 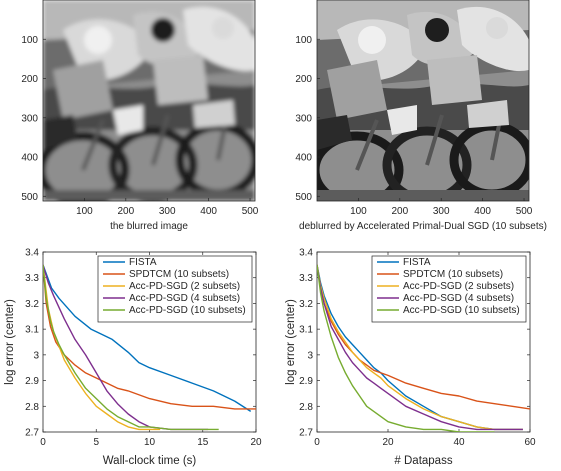 I want to click on x-tick-label: 15, so click(x=203, y=442).